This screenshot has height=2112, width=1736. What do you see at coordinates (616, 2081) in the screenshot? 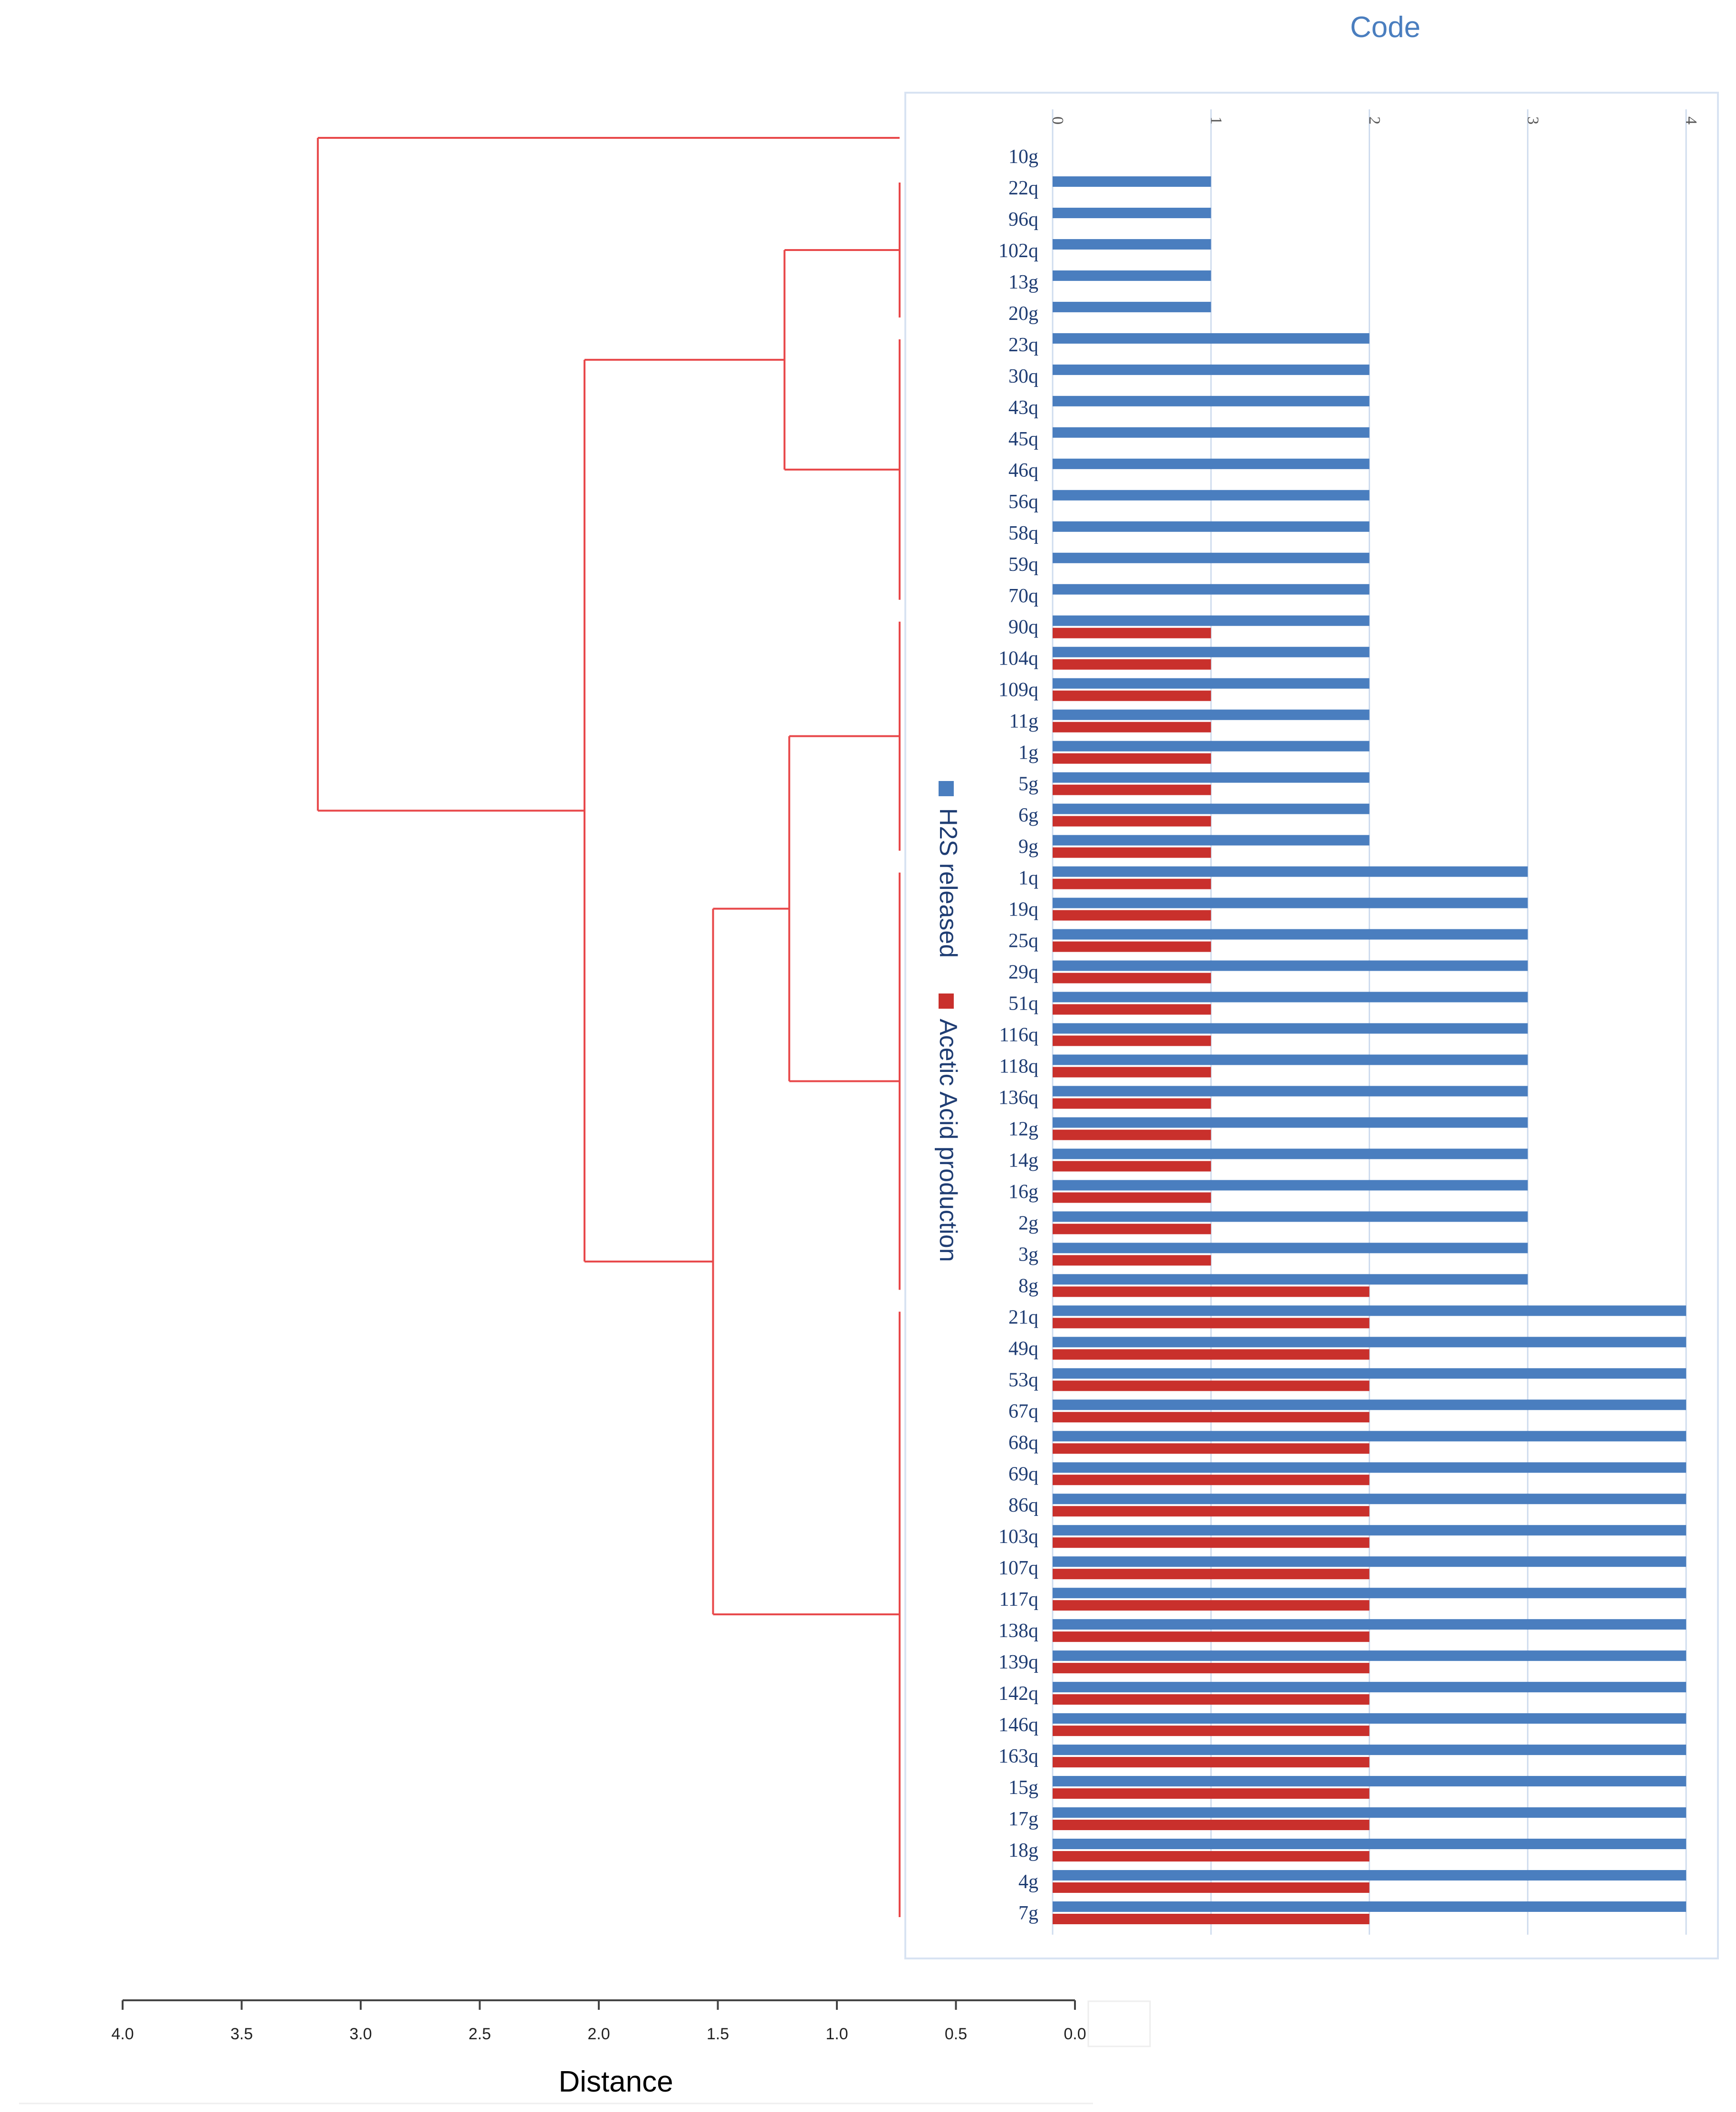
I see `distance-axis-title: Distance` at bounding box center [616, 2081].